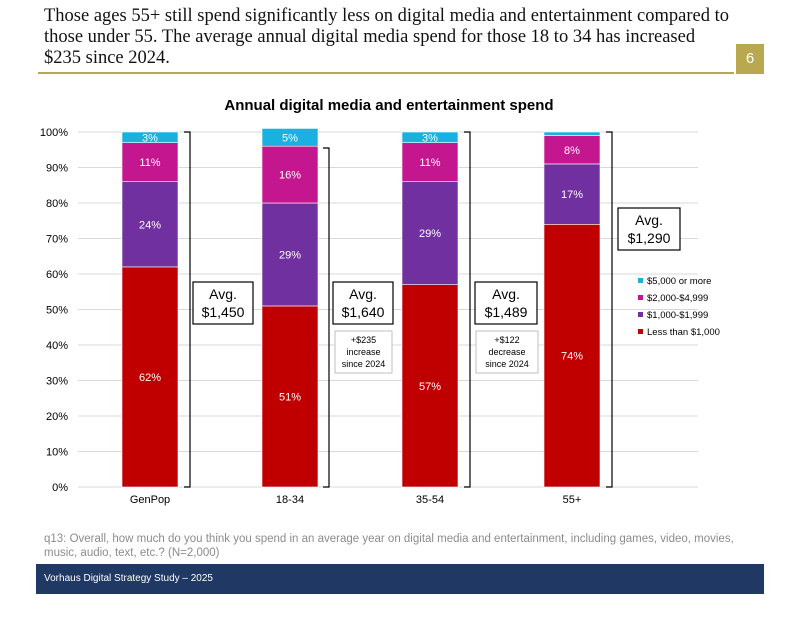  What do you see at coordinates (223, 312) in the screenshot?
I see `average-value: $1,450` at bounding box center [223, 312].